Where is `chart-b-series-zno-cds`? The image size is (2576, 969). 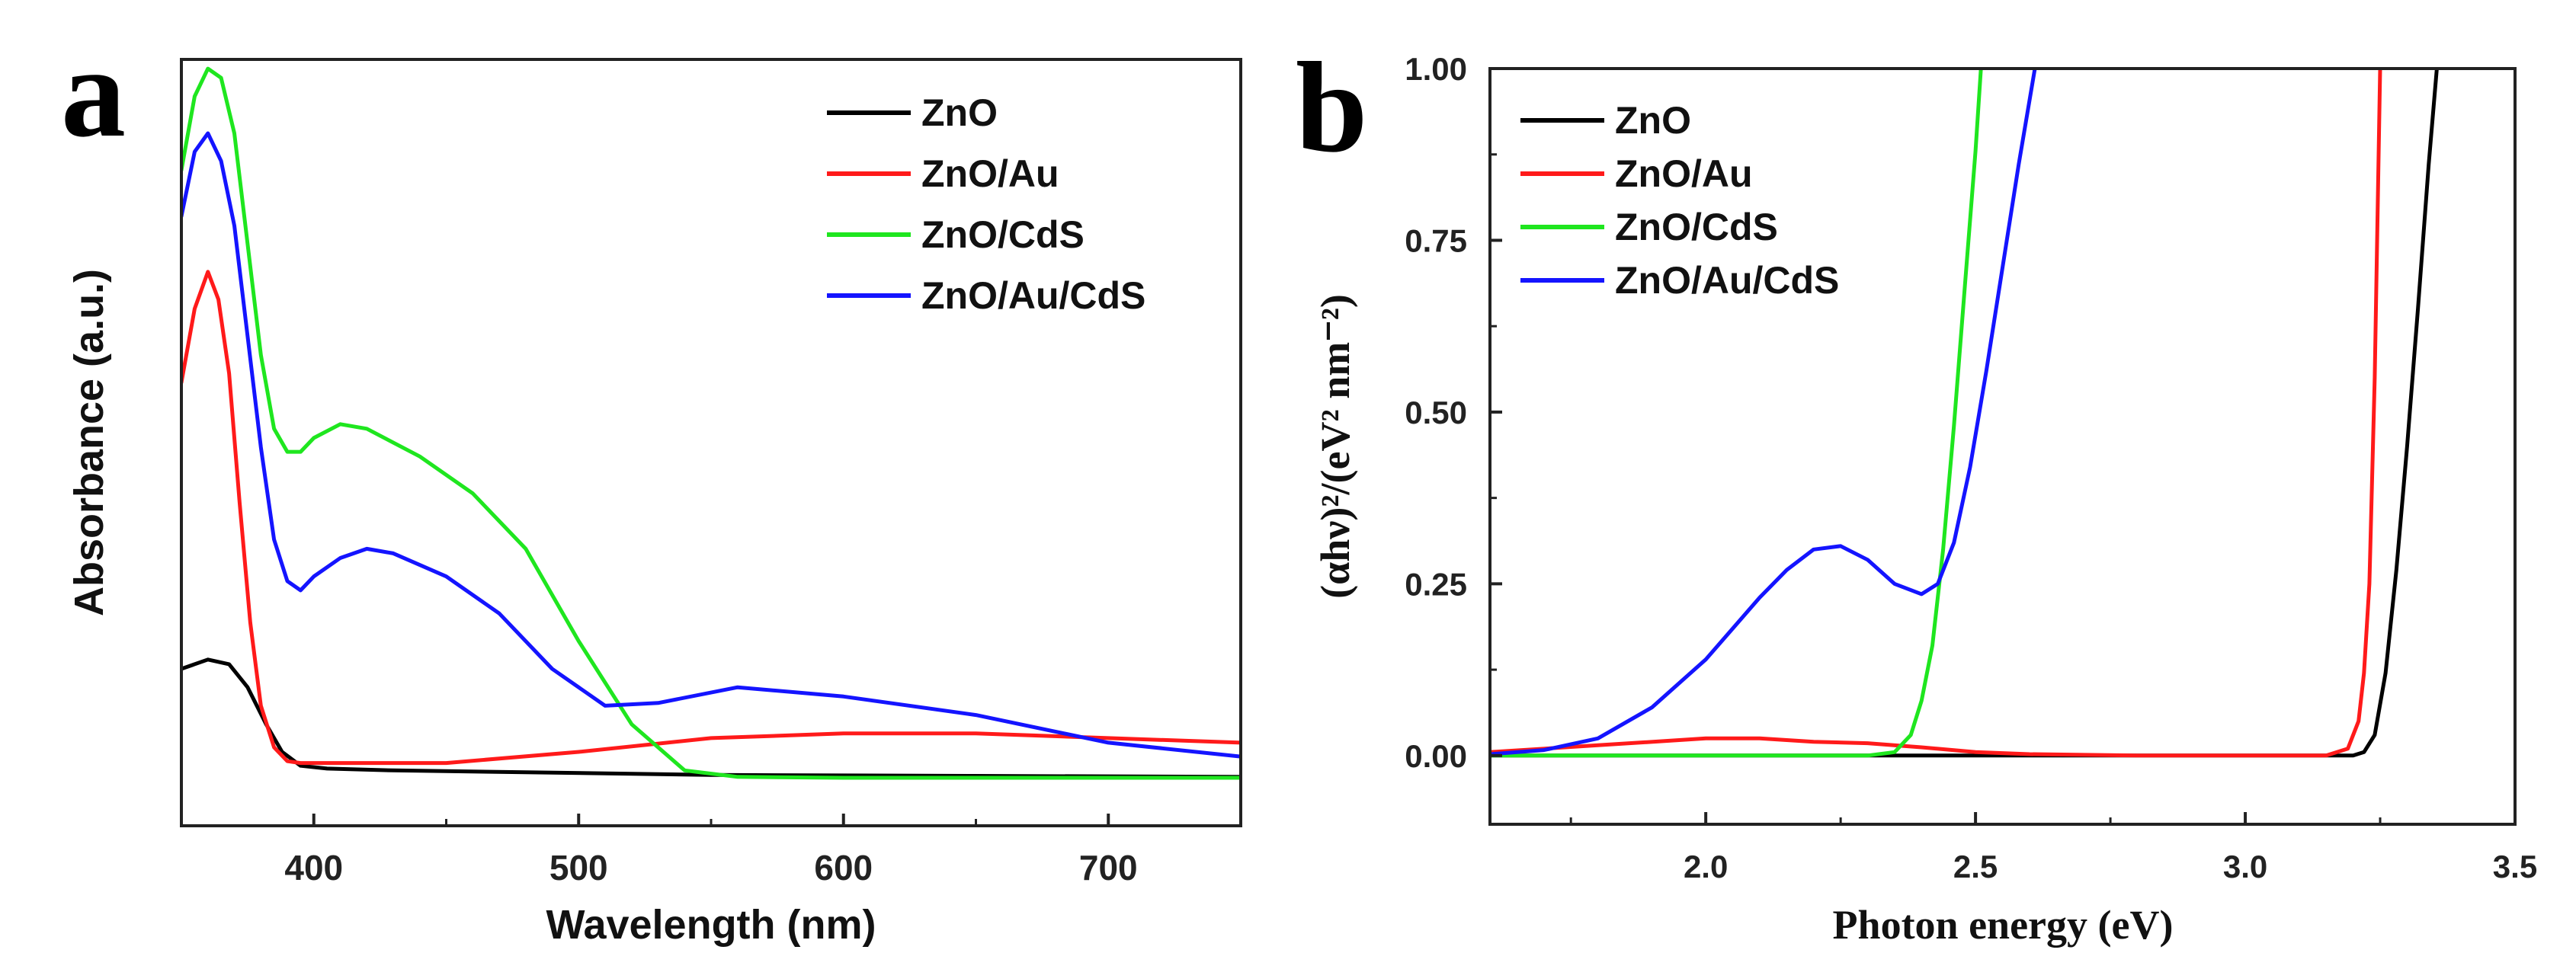 chart-b-series-zno-cds is located at coordinates (1736, 414).